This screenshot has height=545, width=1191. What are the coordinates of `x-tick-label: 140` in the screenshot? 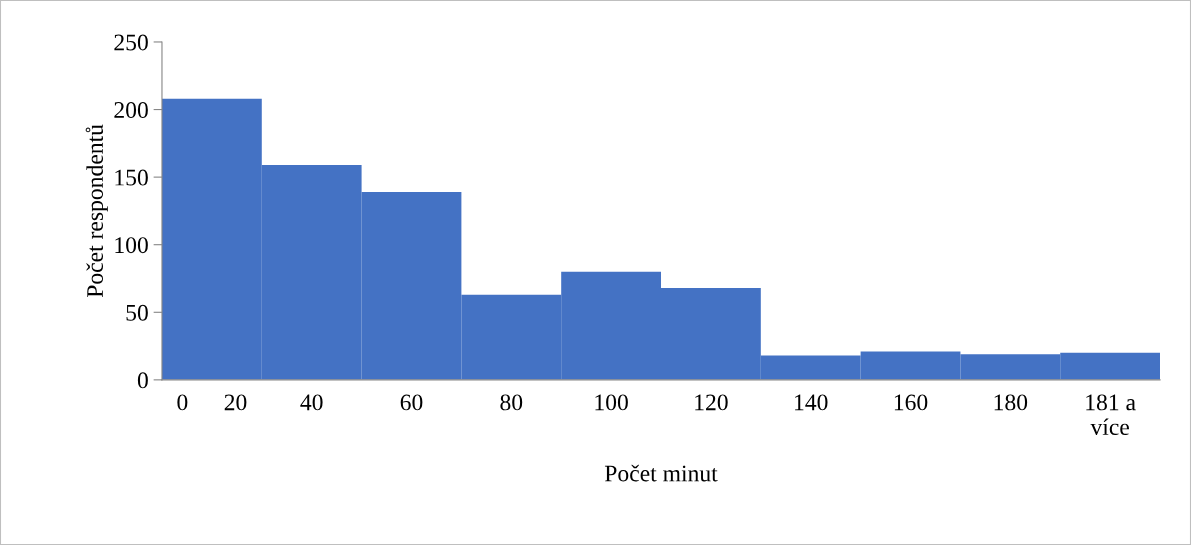 It's located at (811, 402).